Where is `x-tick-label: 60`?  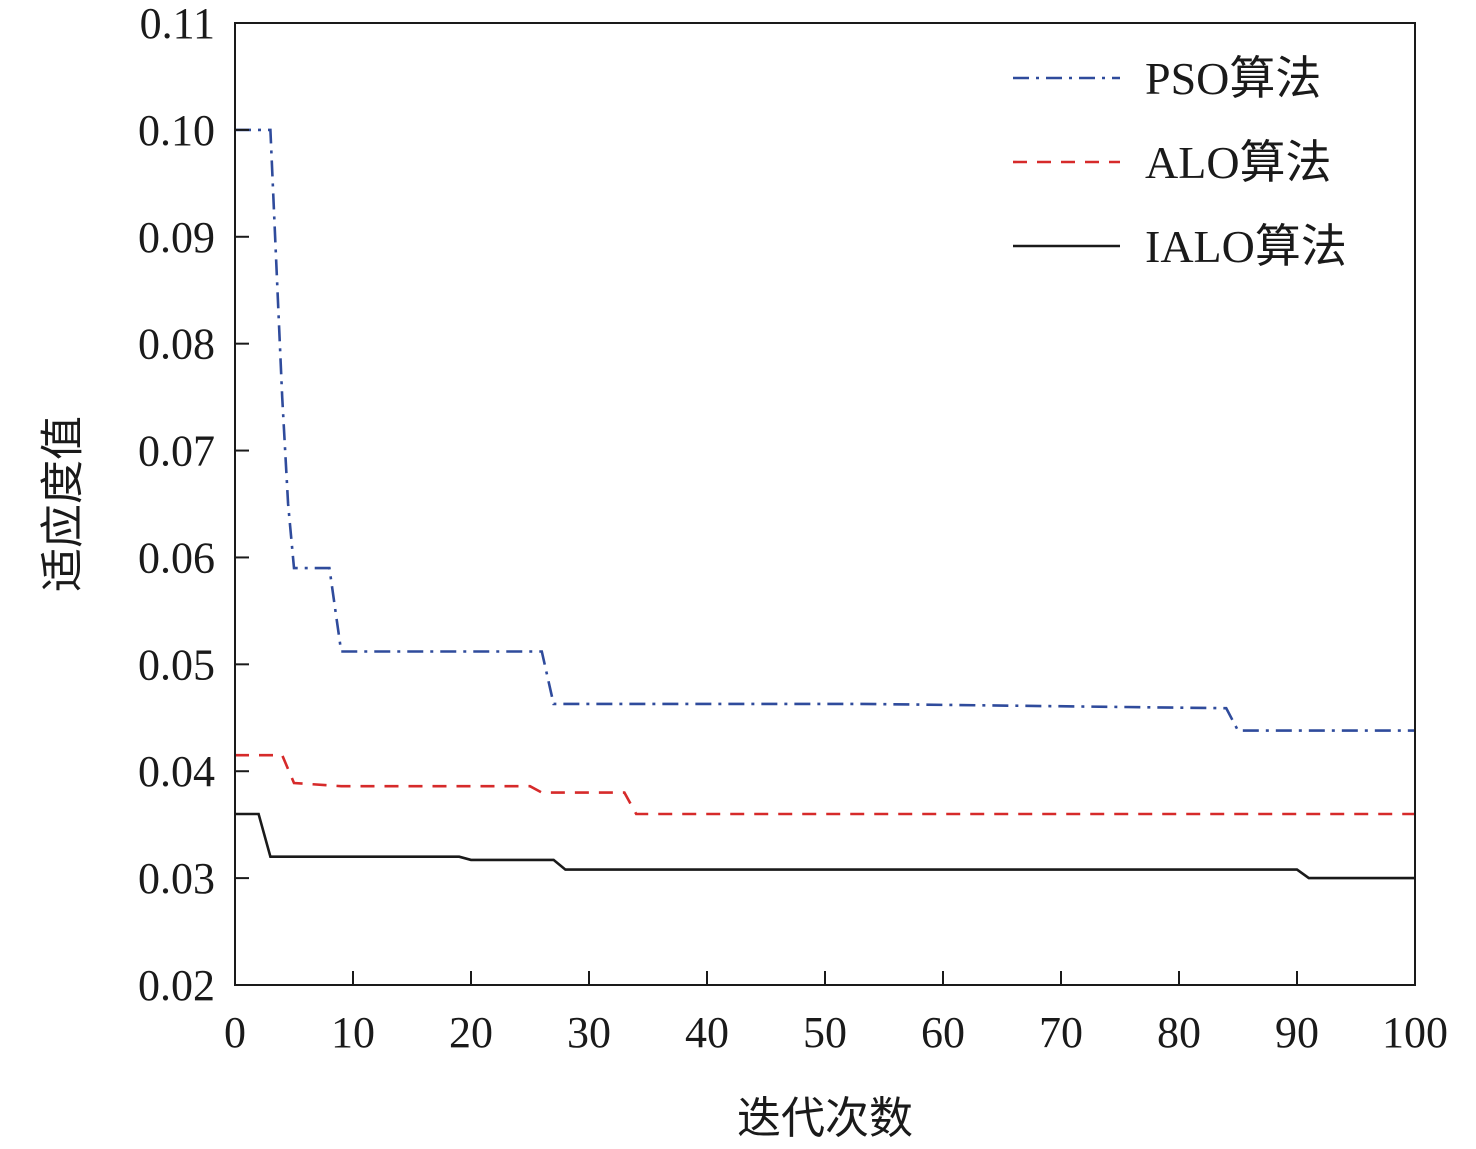 x-tick-label: 60 is located at coordinates (943, 1032).